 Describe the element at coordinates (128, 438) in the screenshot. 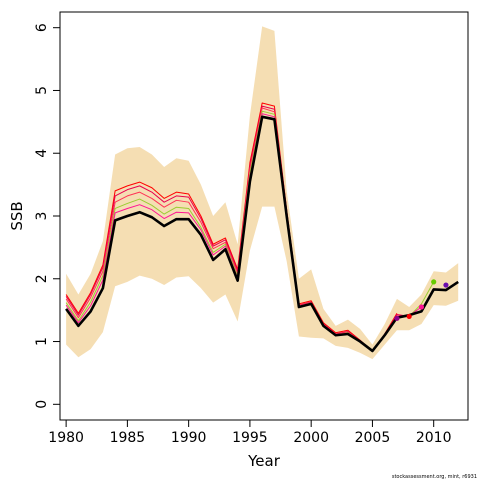

I see `x-tick-label-1985: 1985` at that location.